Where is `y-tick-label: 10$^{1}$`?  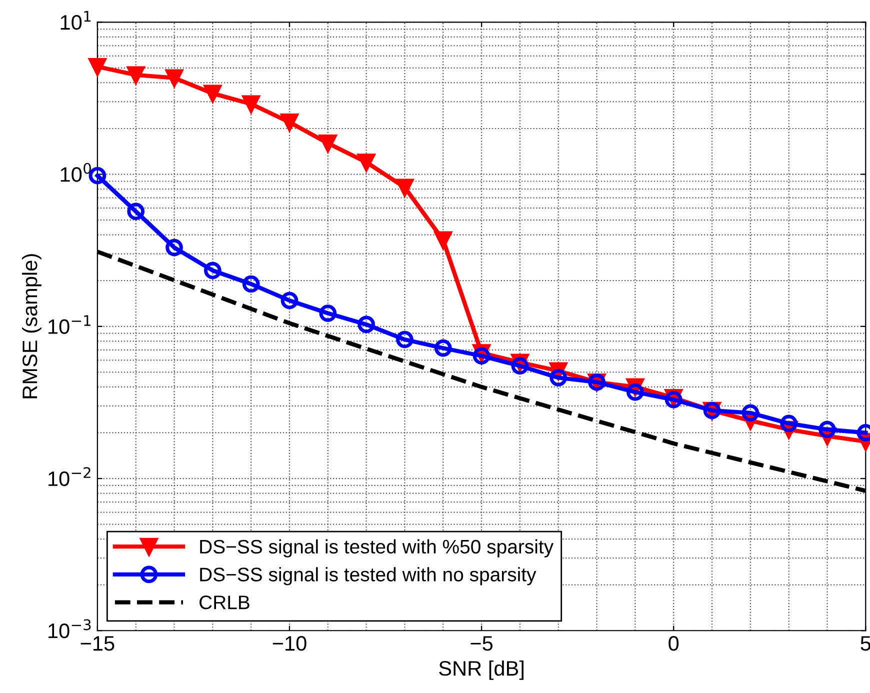 y-tick-label: 10$^{1}$ is located at coordinates (75, 20).